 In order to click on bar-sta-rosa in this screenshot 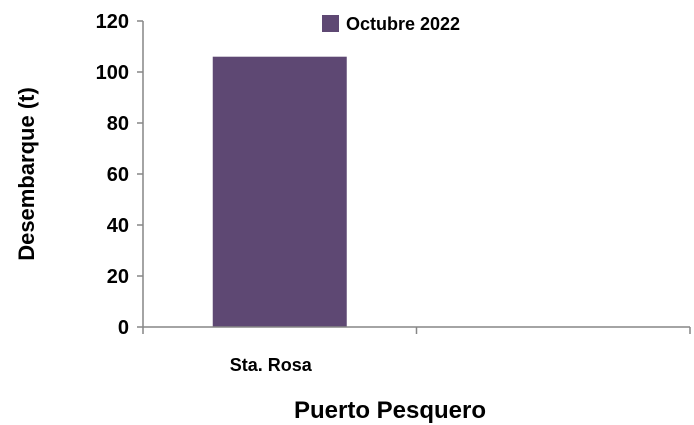, I will do `click(279, 191)`.